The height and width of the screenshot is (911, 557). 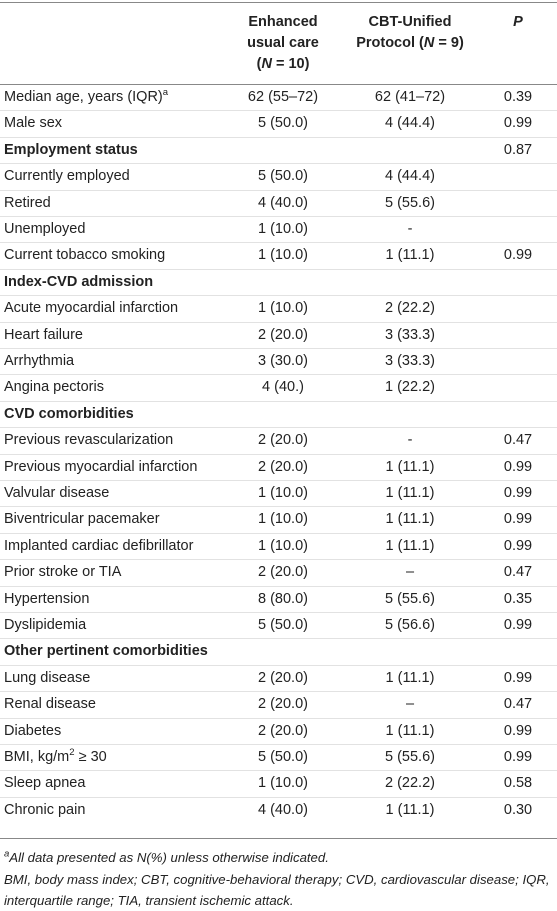 I want to click on p-cell: 0.35, so click(x=518, y=598).